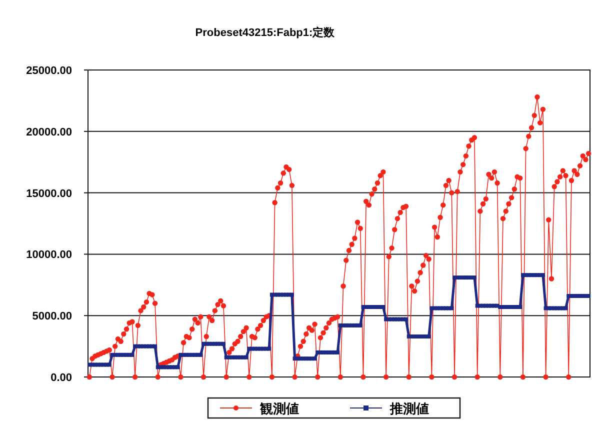 The width and height of the screenshot is (592, 422). I want to click on y-tick-label: 5000.00, so click(52, 316).